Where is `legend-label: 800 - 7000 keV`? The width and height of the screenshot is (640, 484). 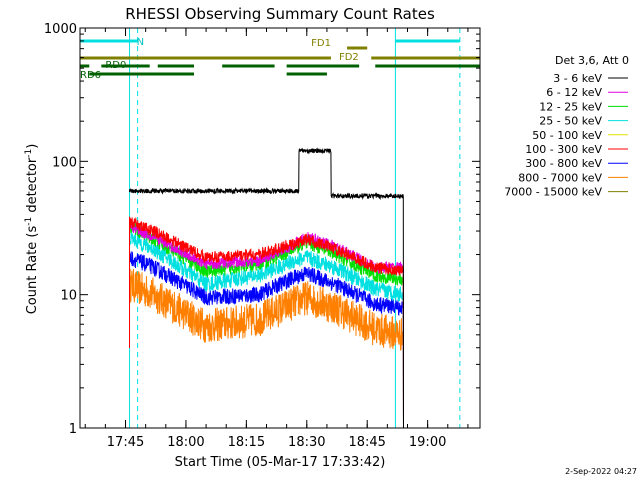
legend-label: 800 - 7000 keV is located at coordinates (560, 177).